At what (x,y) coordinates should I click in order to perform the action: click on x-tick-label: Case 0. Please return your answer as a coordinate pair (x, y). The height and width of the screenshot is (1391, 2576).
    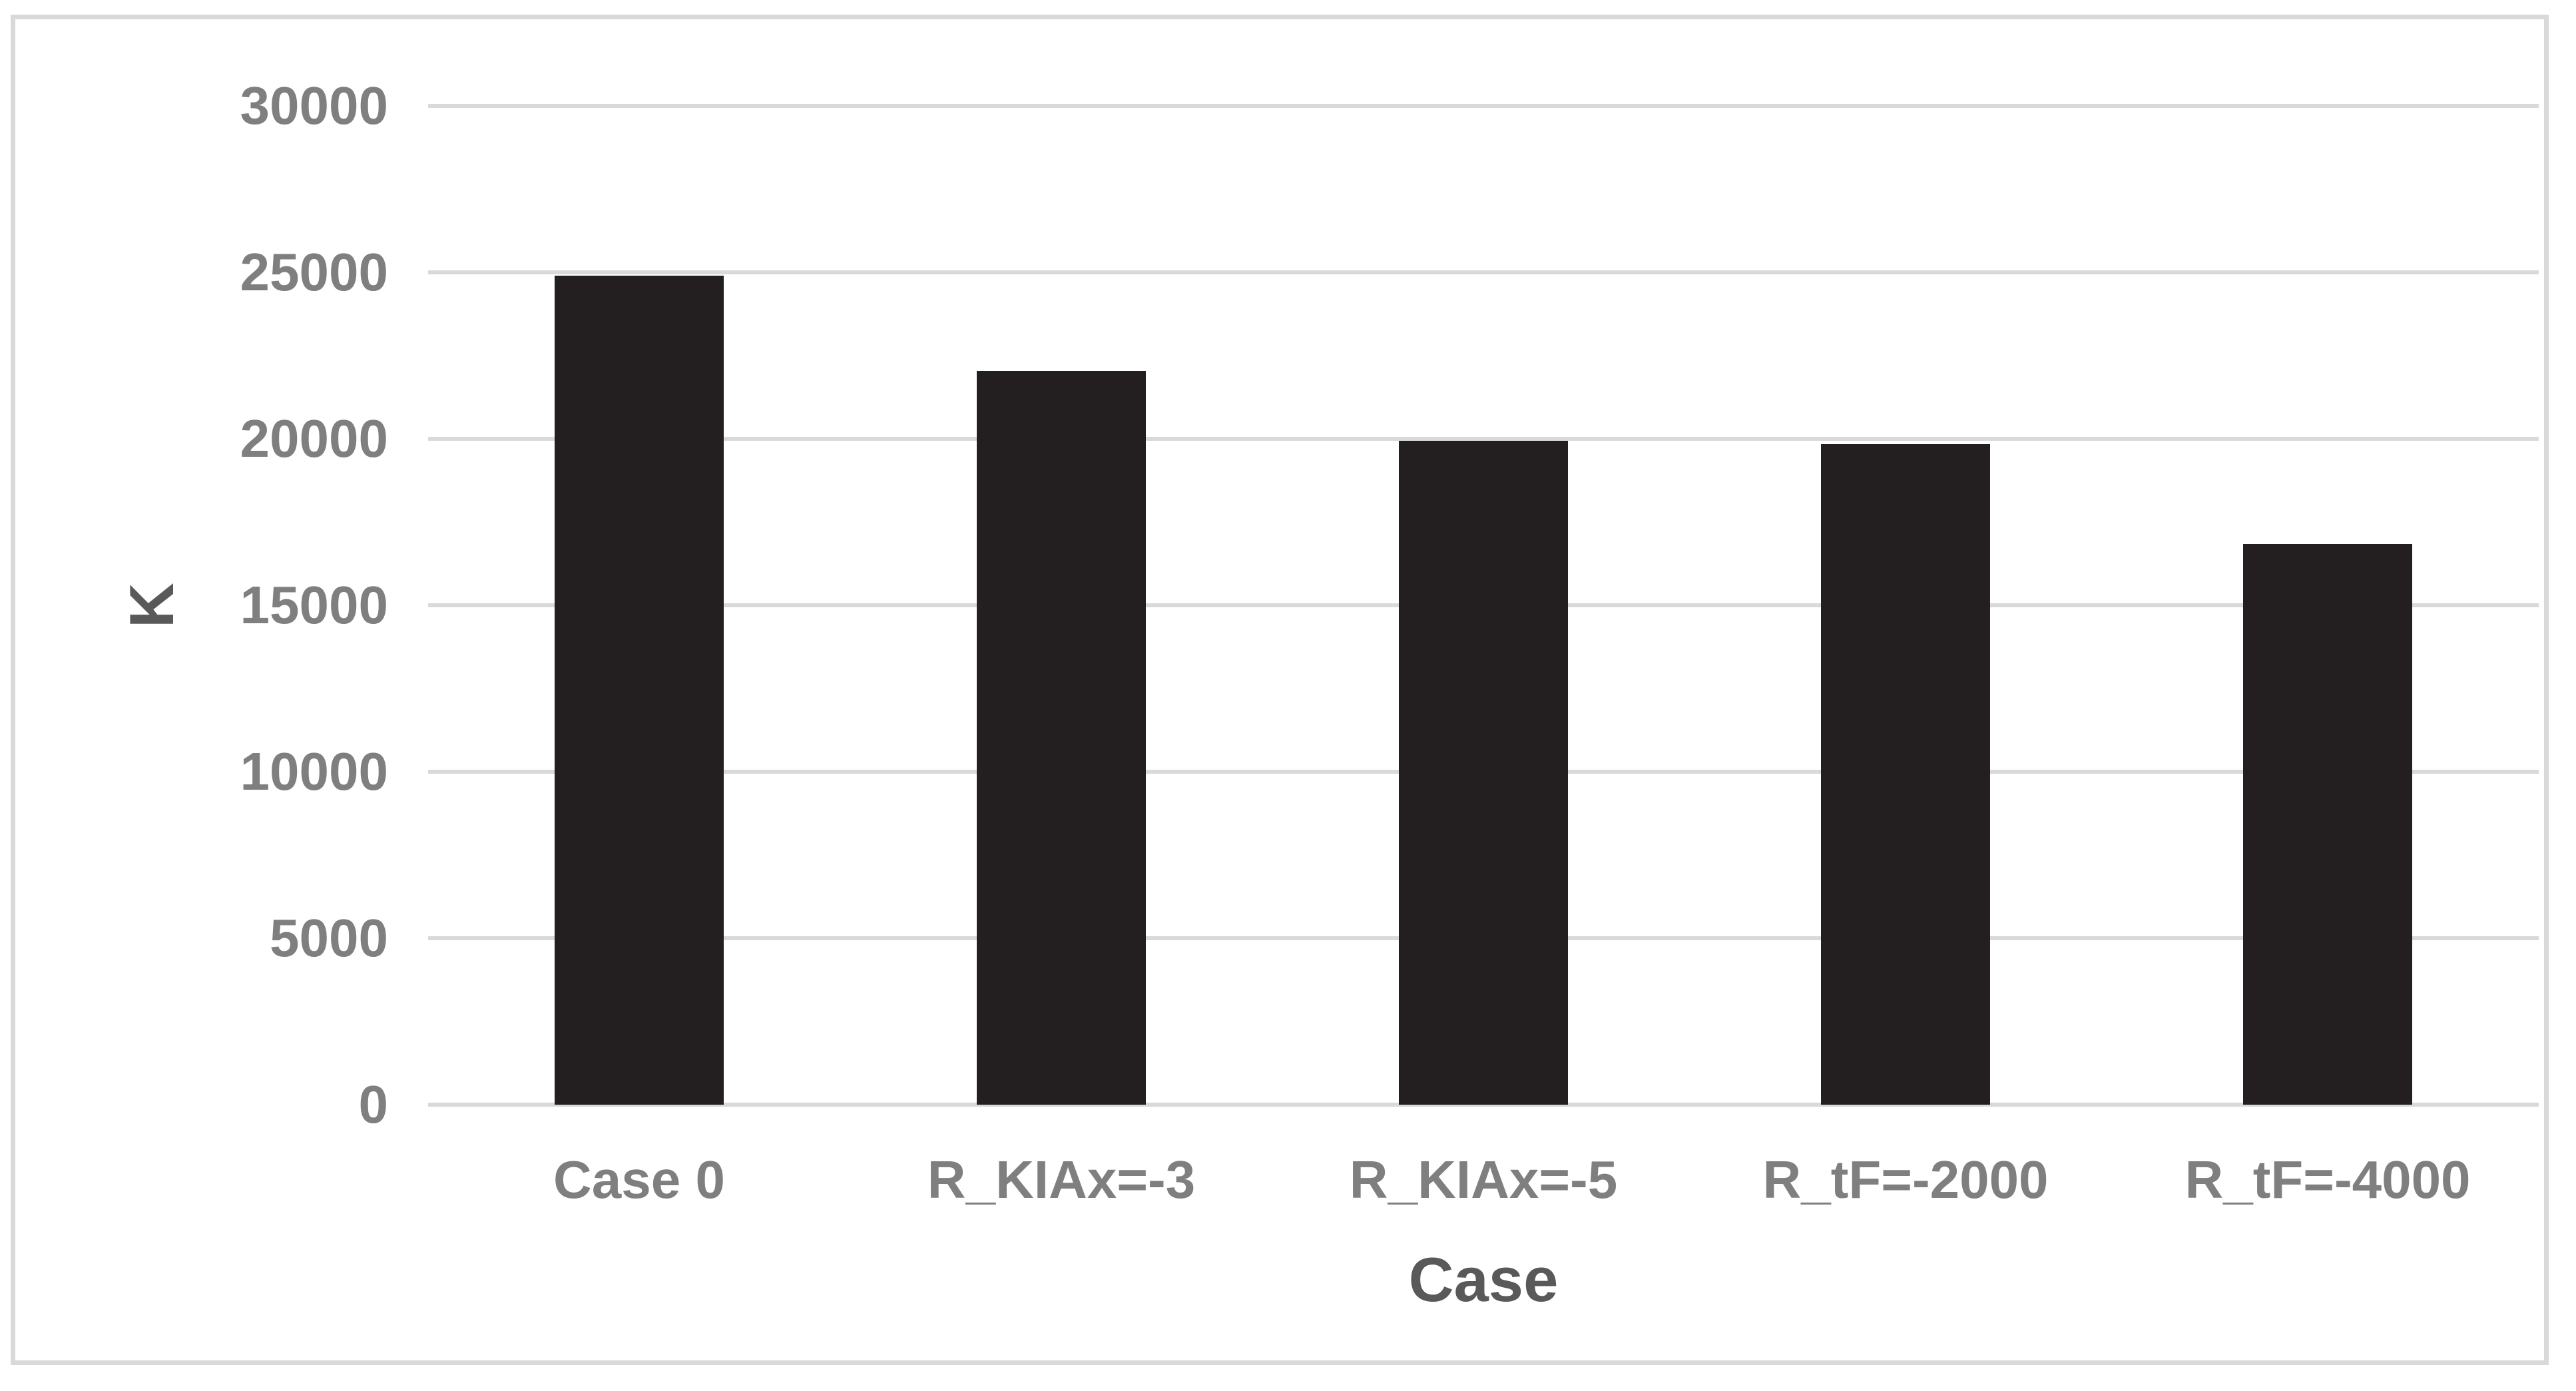
    Looking at the image, I should click on (639, 1179).